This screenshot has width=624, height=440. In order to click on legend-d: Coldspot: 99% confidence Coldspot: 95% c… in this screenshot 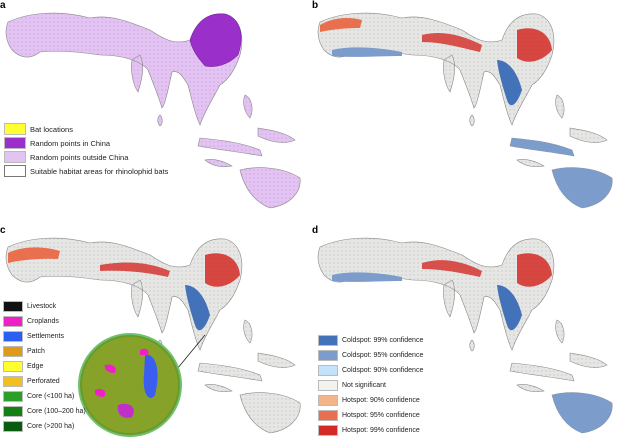, I will do `click(370, 385)`.